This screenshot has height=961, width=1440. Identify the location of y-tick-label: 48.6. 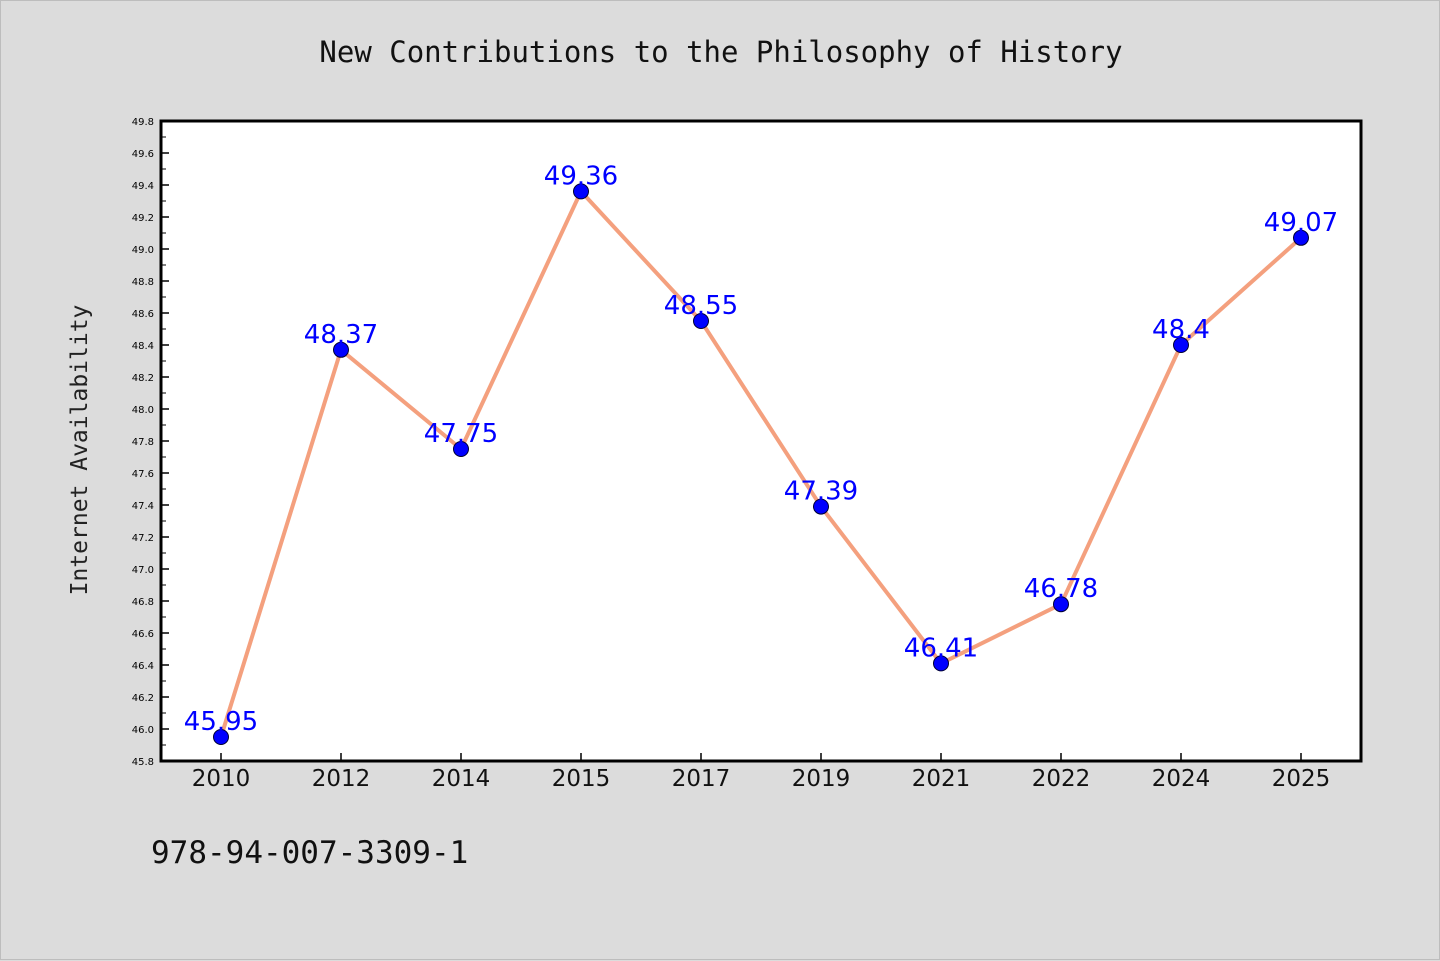
(143, 314).